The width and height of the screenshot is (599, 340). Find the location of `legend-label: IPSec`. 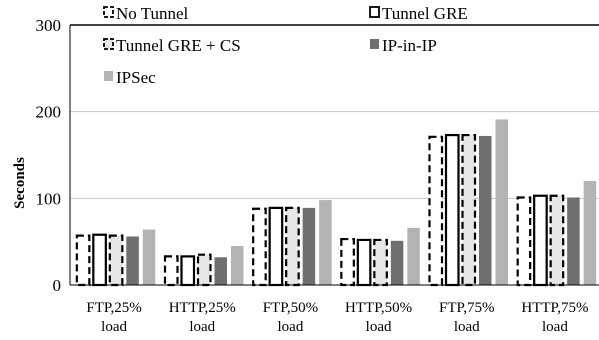

legend-label: IPSec is located at coordinates (136, 77).